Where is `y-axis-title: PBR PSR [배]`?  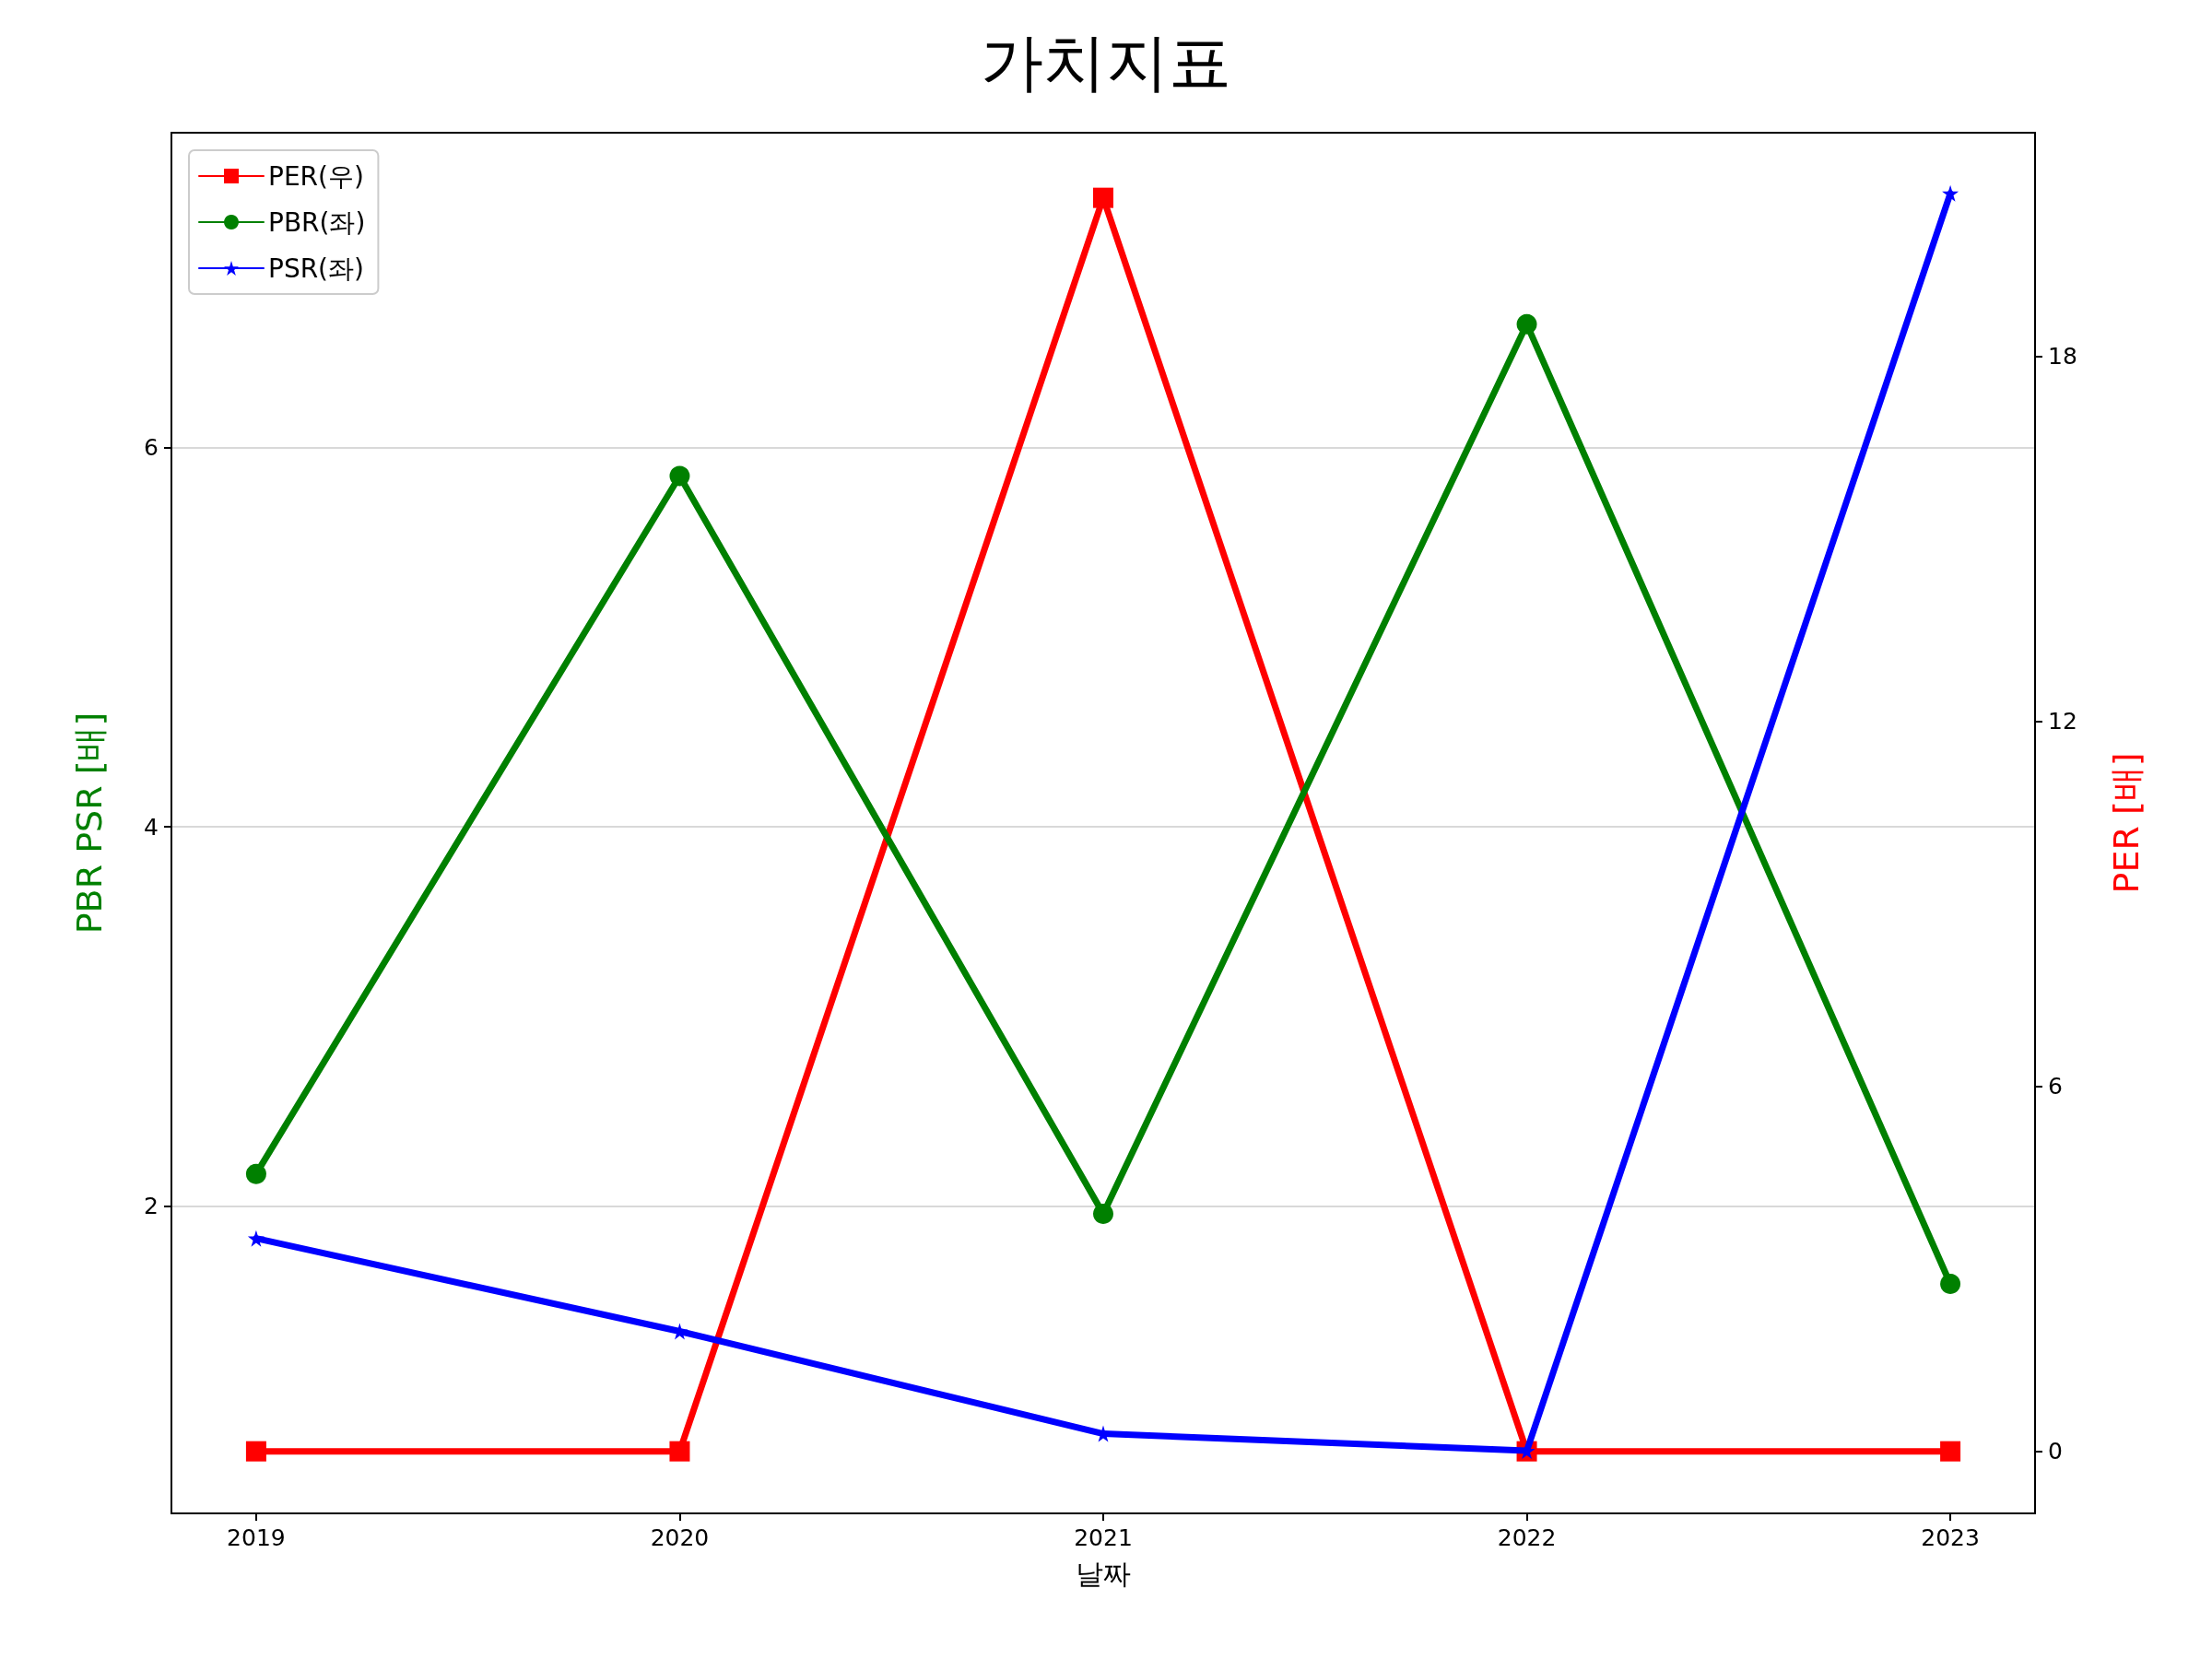 y-axis-title: PBR PSR [배] is located at coordinates (89, 823).